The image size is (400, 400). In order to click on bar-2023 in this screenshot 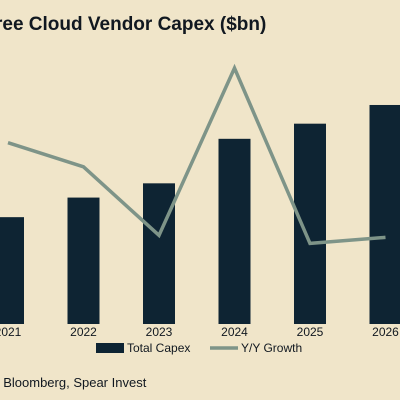, I will do `click(159, 253)`.